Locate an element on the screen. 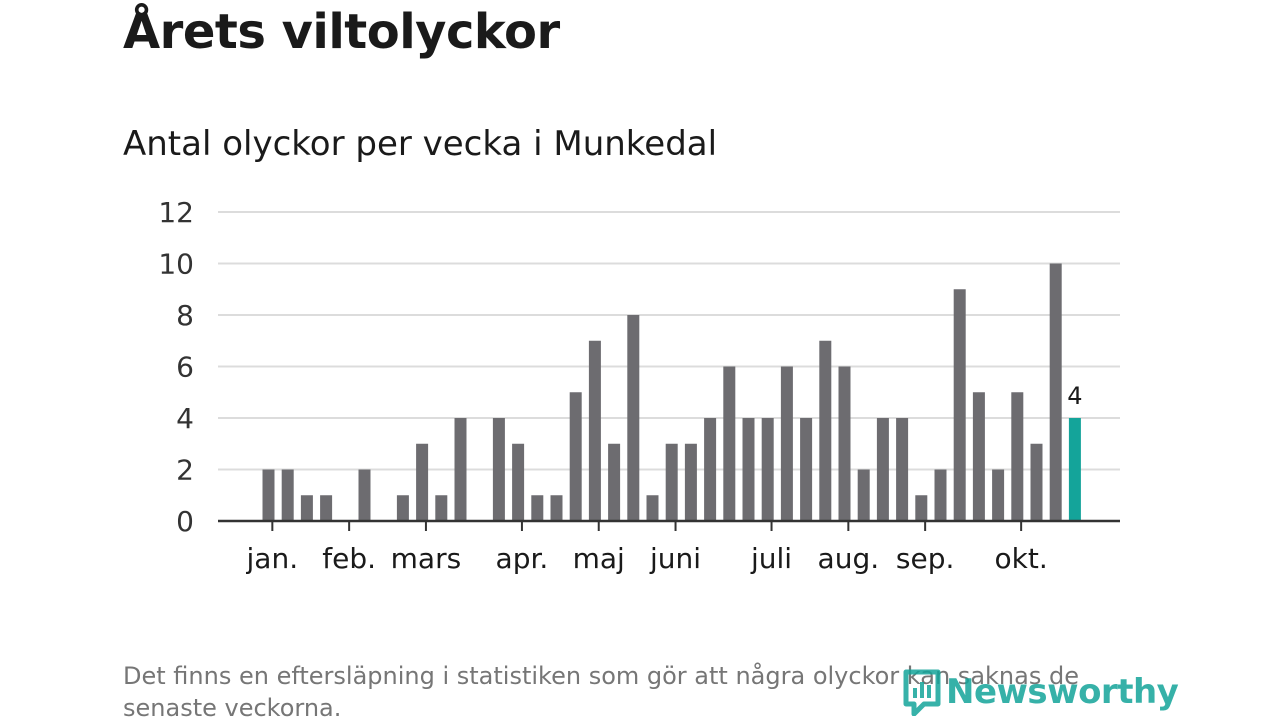 The height and width of the screenshot is (724, 1280). data-labels: 4 is located at coordinates (1074, 396).